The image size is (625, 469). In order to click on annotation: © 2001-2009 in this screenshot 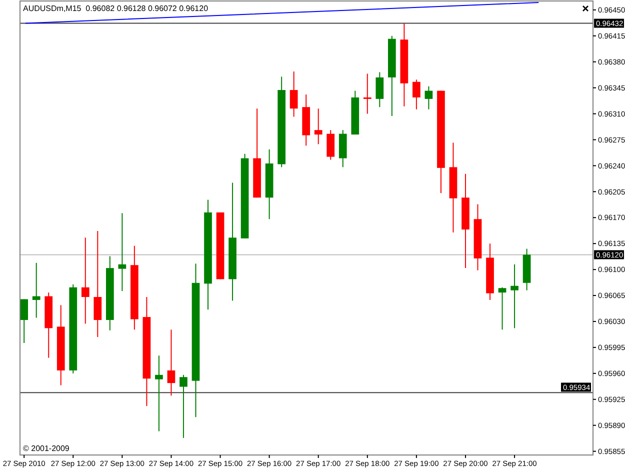, I will do `click(46, 448)`.